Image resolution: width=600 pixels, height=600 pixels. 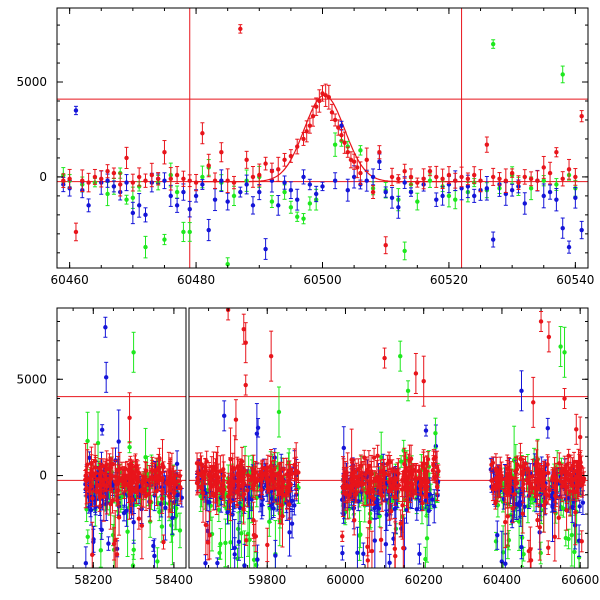 What do you see at coordinates (449, 280) in the screenshot?
I see `x-tick-label: 60520` at bounding box center [449, 280].